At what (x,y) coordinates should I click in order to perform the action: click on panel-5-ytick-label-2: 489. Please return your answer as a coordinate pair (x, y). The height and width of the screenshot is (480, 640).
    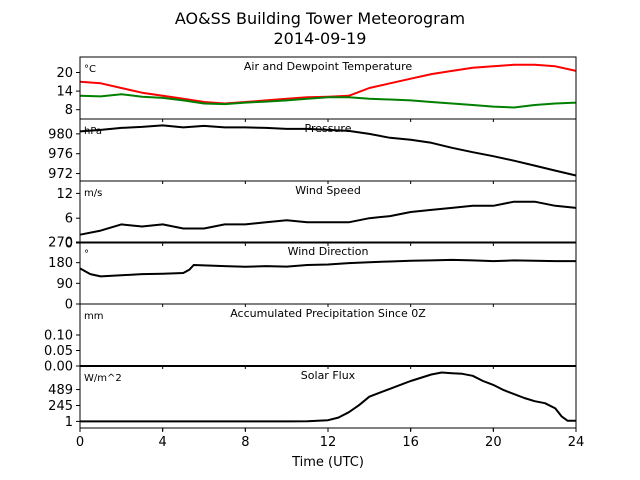
    Looking at the image, I should click on (60, 390).